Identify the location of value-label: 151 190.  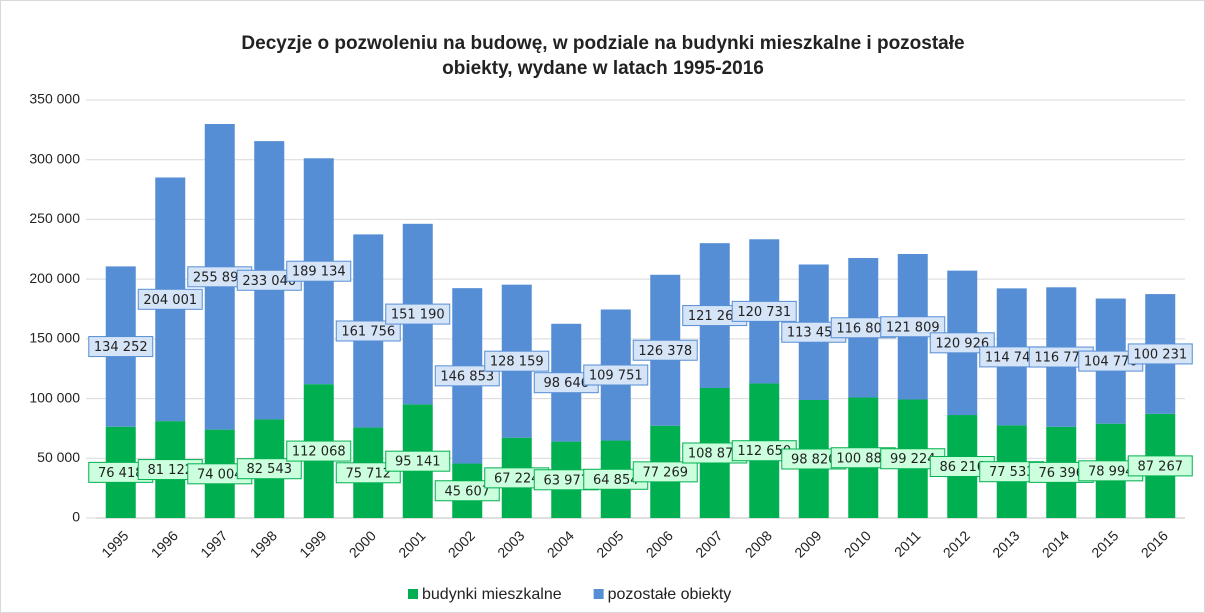
(418, 315).